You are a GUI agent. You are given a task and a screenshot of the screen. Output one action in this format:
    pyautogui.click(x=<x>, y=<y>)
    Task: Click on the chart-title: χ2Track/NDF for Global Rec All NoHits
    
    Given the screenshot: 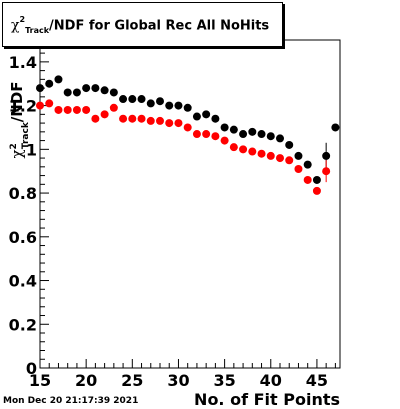 What is the action you would take?
    pyautogui.click(x=140, y=25)
    